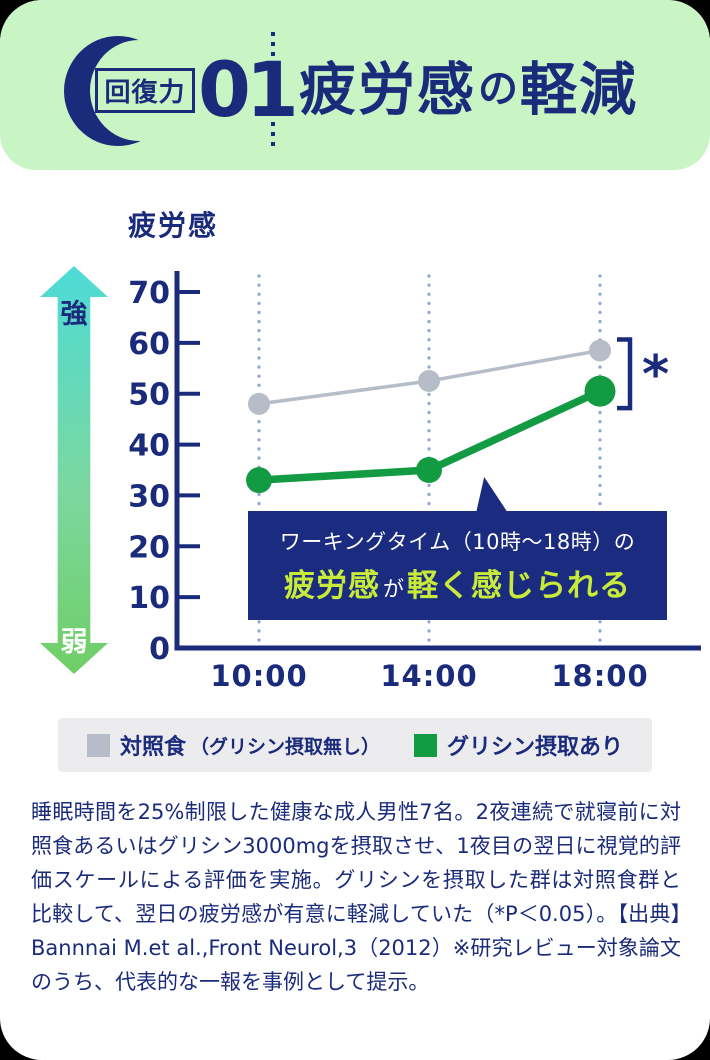 Image resolution: width=710 pixels, height=1060 pixels. What do you see at coordinates (387, 90) in the screenshot?
I see `page-title-part1: 疲労感` at bounding box center [387, 90].